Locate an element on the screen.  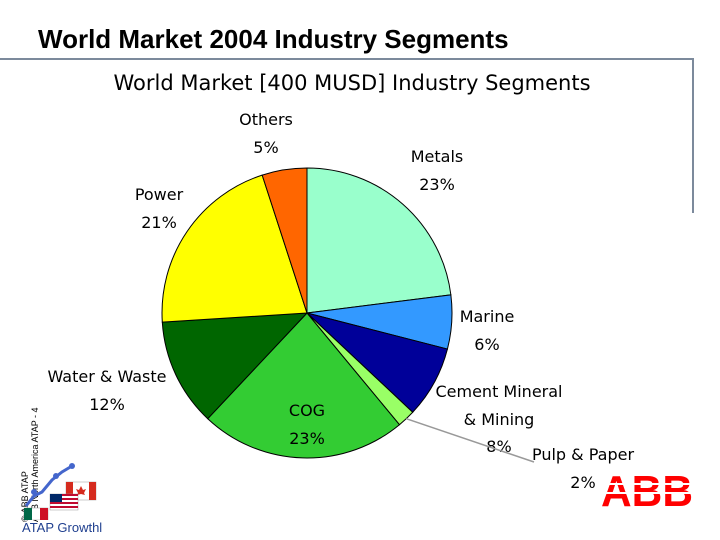
label-pulp-and-paper: Pulp & Paper 2% is located at coordinates (583, 468).